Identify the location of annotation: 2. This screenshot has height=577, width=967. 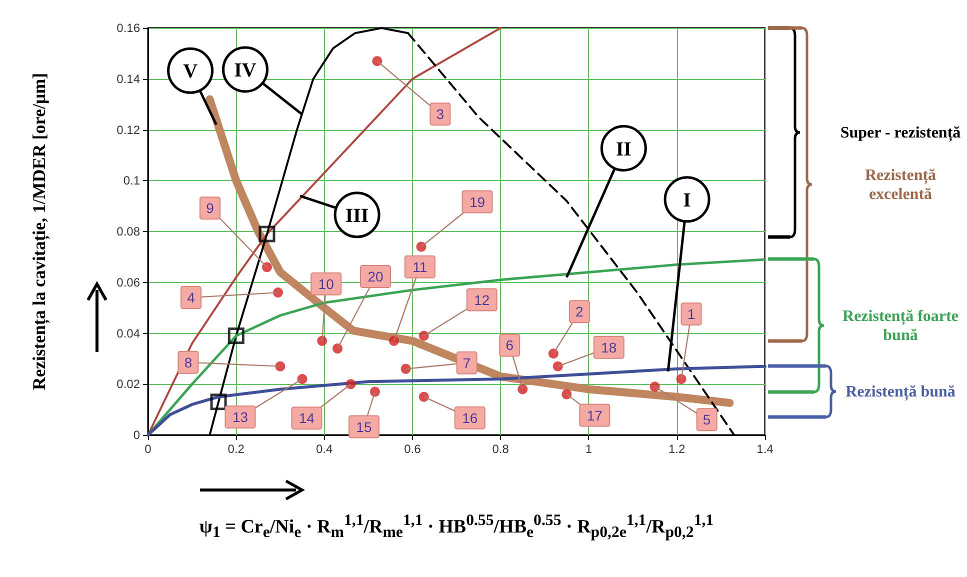
(580, 312).